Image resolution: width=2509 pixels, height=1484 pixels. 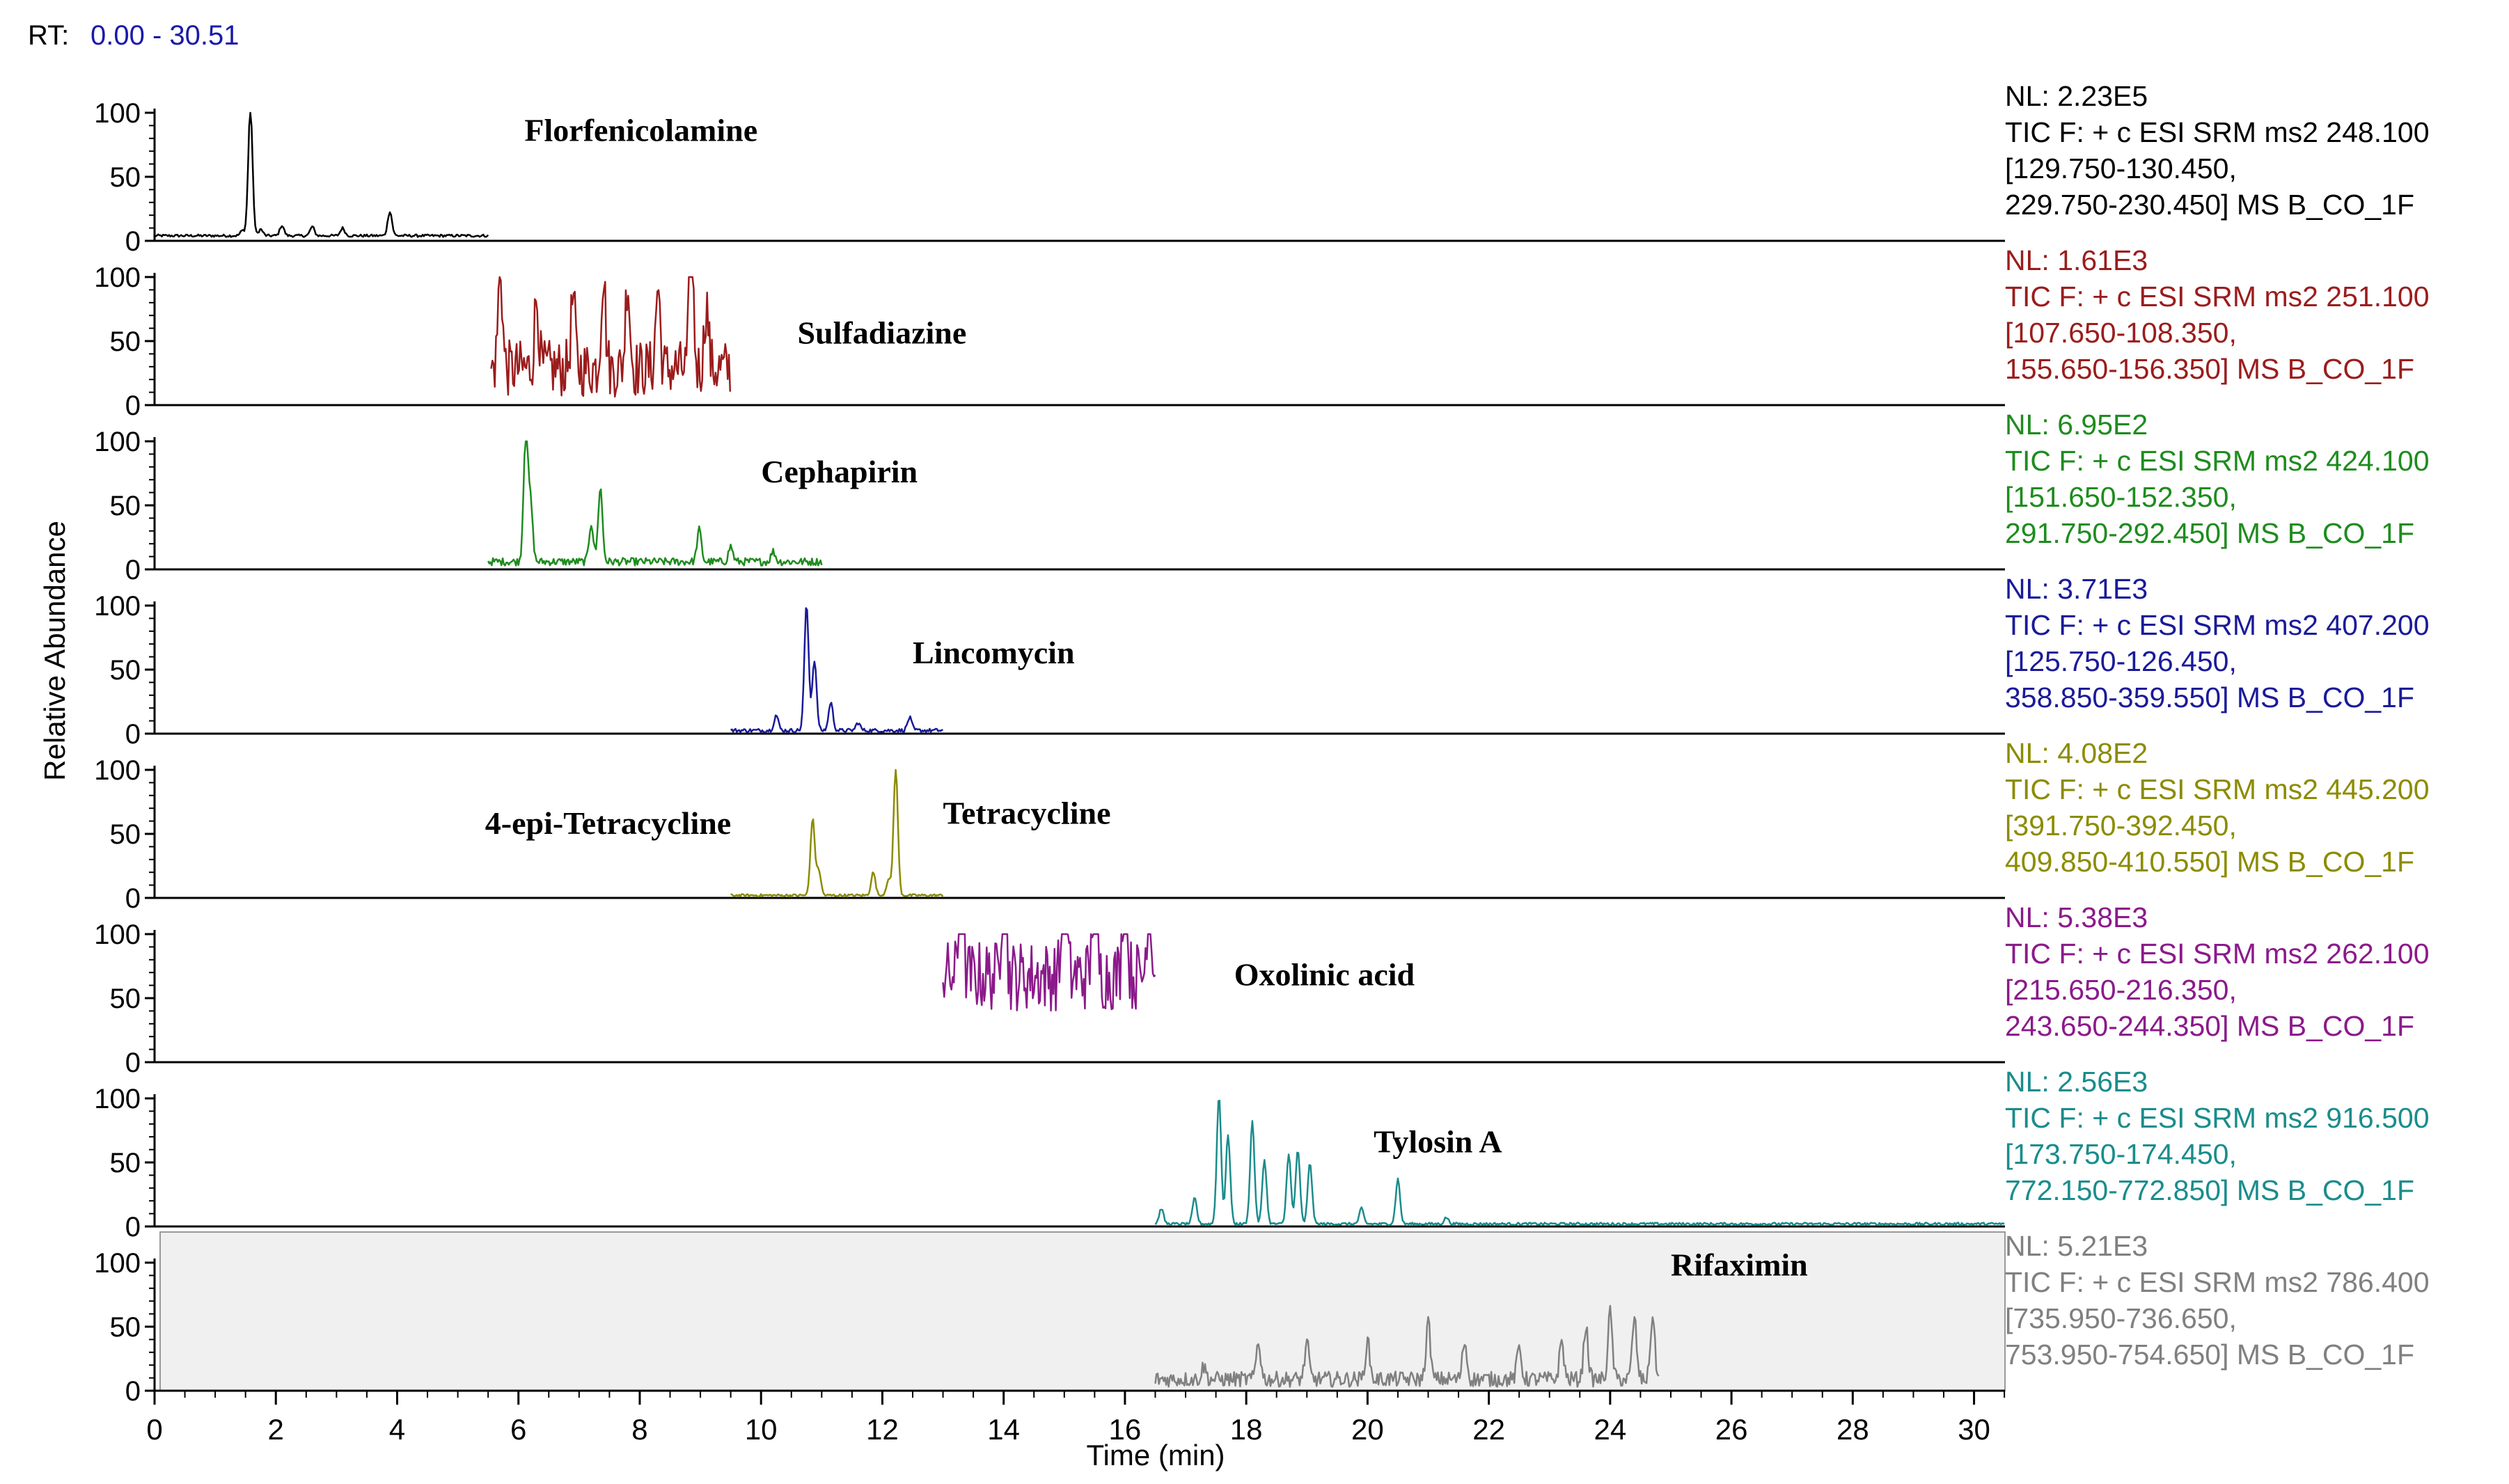 I want to click on info-line-florfenicolamine-1: TIC F: + c ESI SRM ms2 248.100, so click(x=2217, y=132).